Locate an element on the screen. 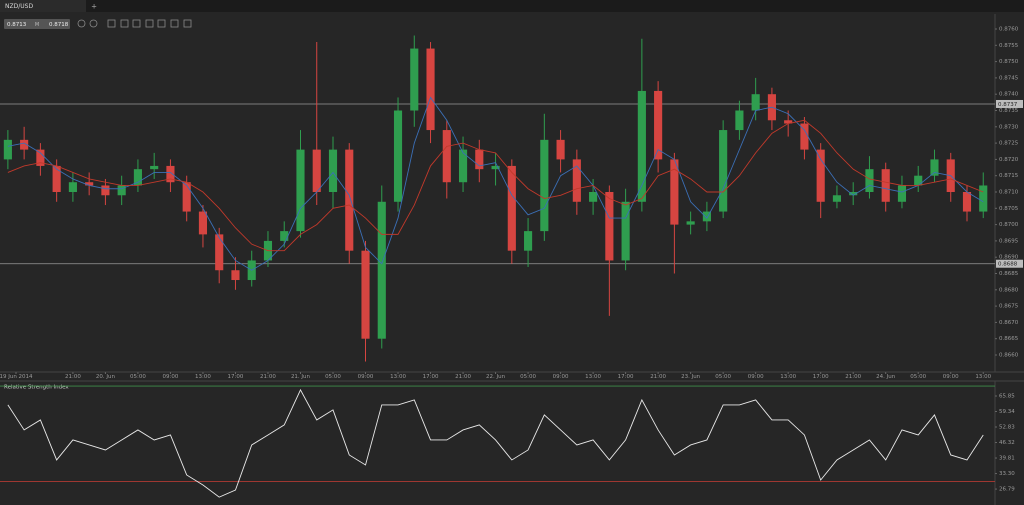 This screenshot has width=1024, height=505. y-tick-label: 39.81 is located at coordinates (1007, 459).